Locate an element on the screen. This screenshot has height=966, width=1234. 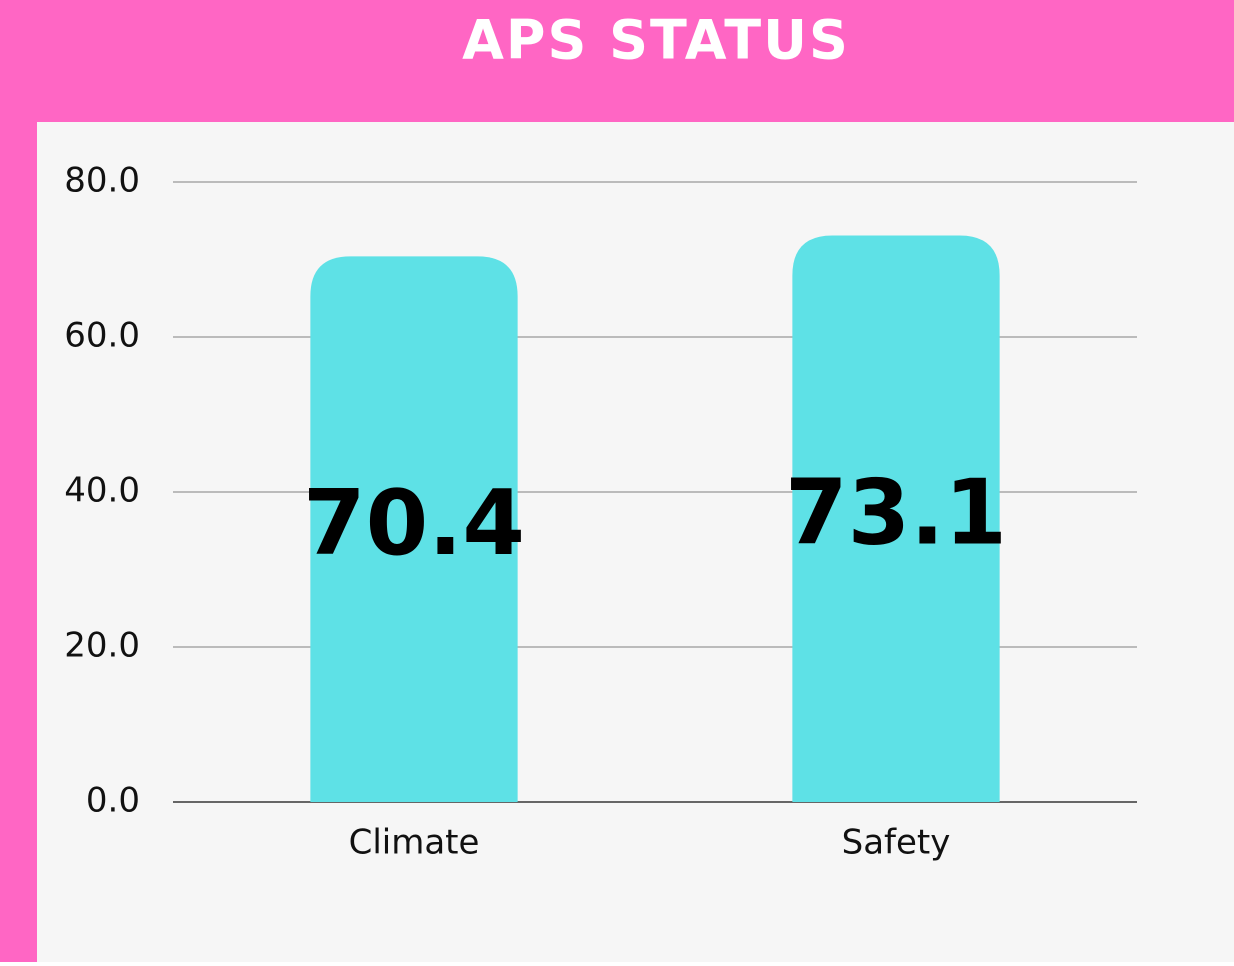
y-tick-label: 20.0 is located at coordinates (102, 646).